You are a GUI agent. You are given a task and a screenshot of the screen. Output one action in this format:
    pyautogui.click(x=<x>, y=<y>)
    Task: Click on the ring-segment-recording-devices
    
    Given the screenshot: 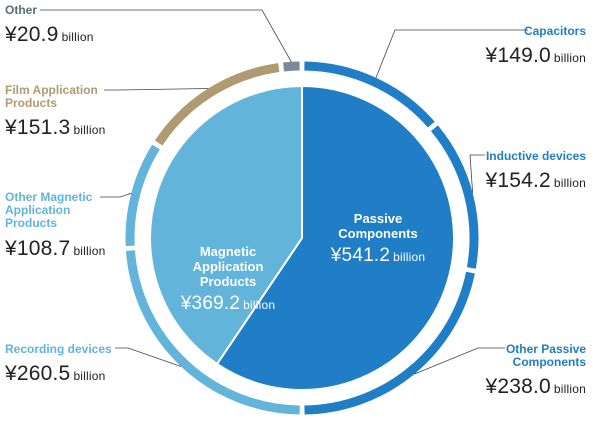 What is the action you would take?
    pyautogui.click(x=212, y=332)
    